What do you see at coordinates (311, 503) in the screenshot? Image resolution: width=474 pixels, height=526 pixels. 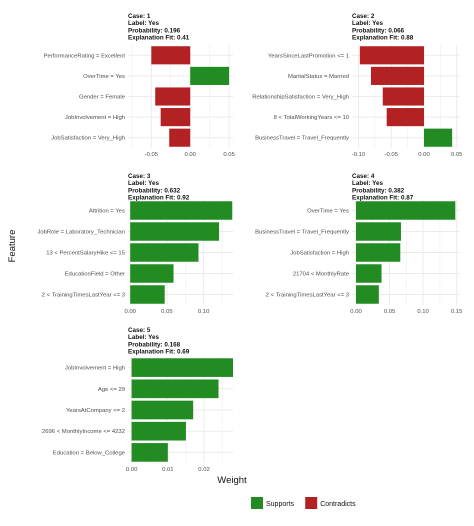 I see `legend-swatch-contradicts` at bounding box center [311, 503].